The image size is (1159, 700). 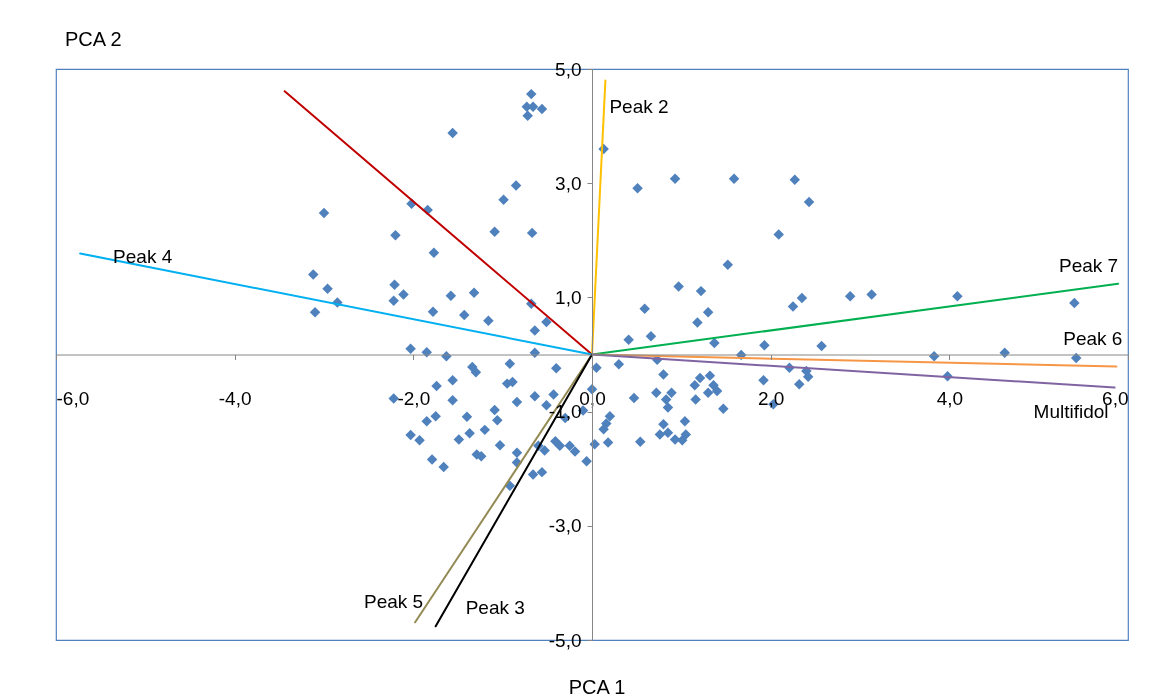 What do you see at coordinates (235, 398) in the screenshot?
I see `x-tick-label: -4,0` at bounding box center [235, 398].